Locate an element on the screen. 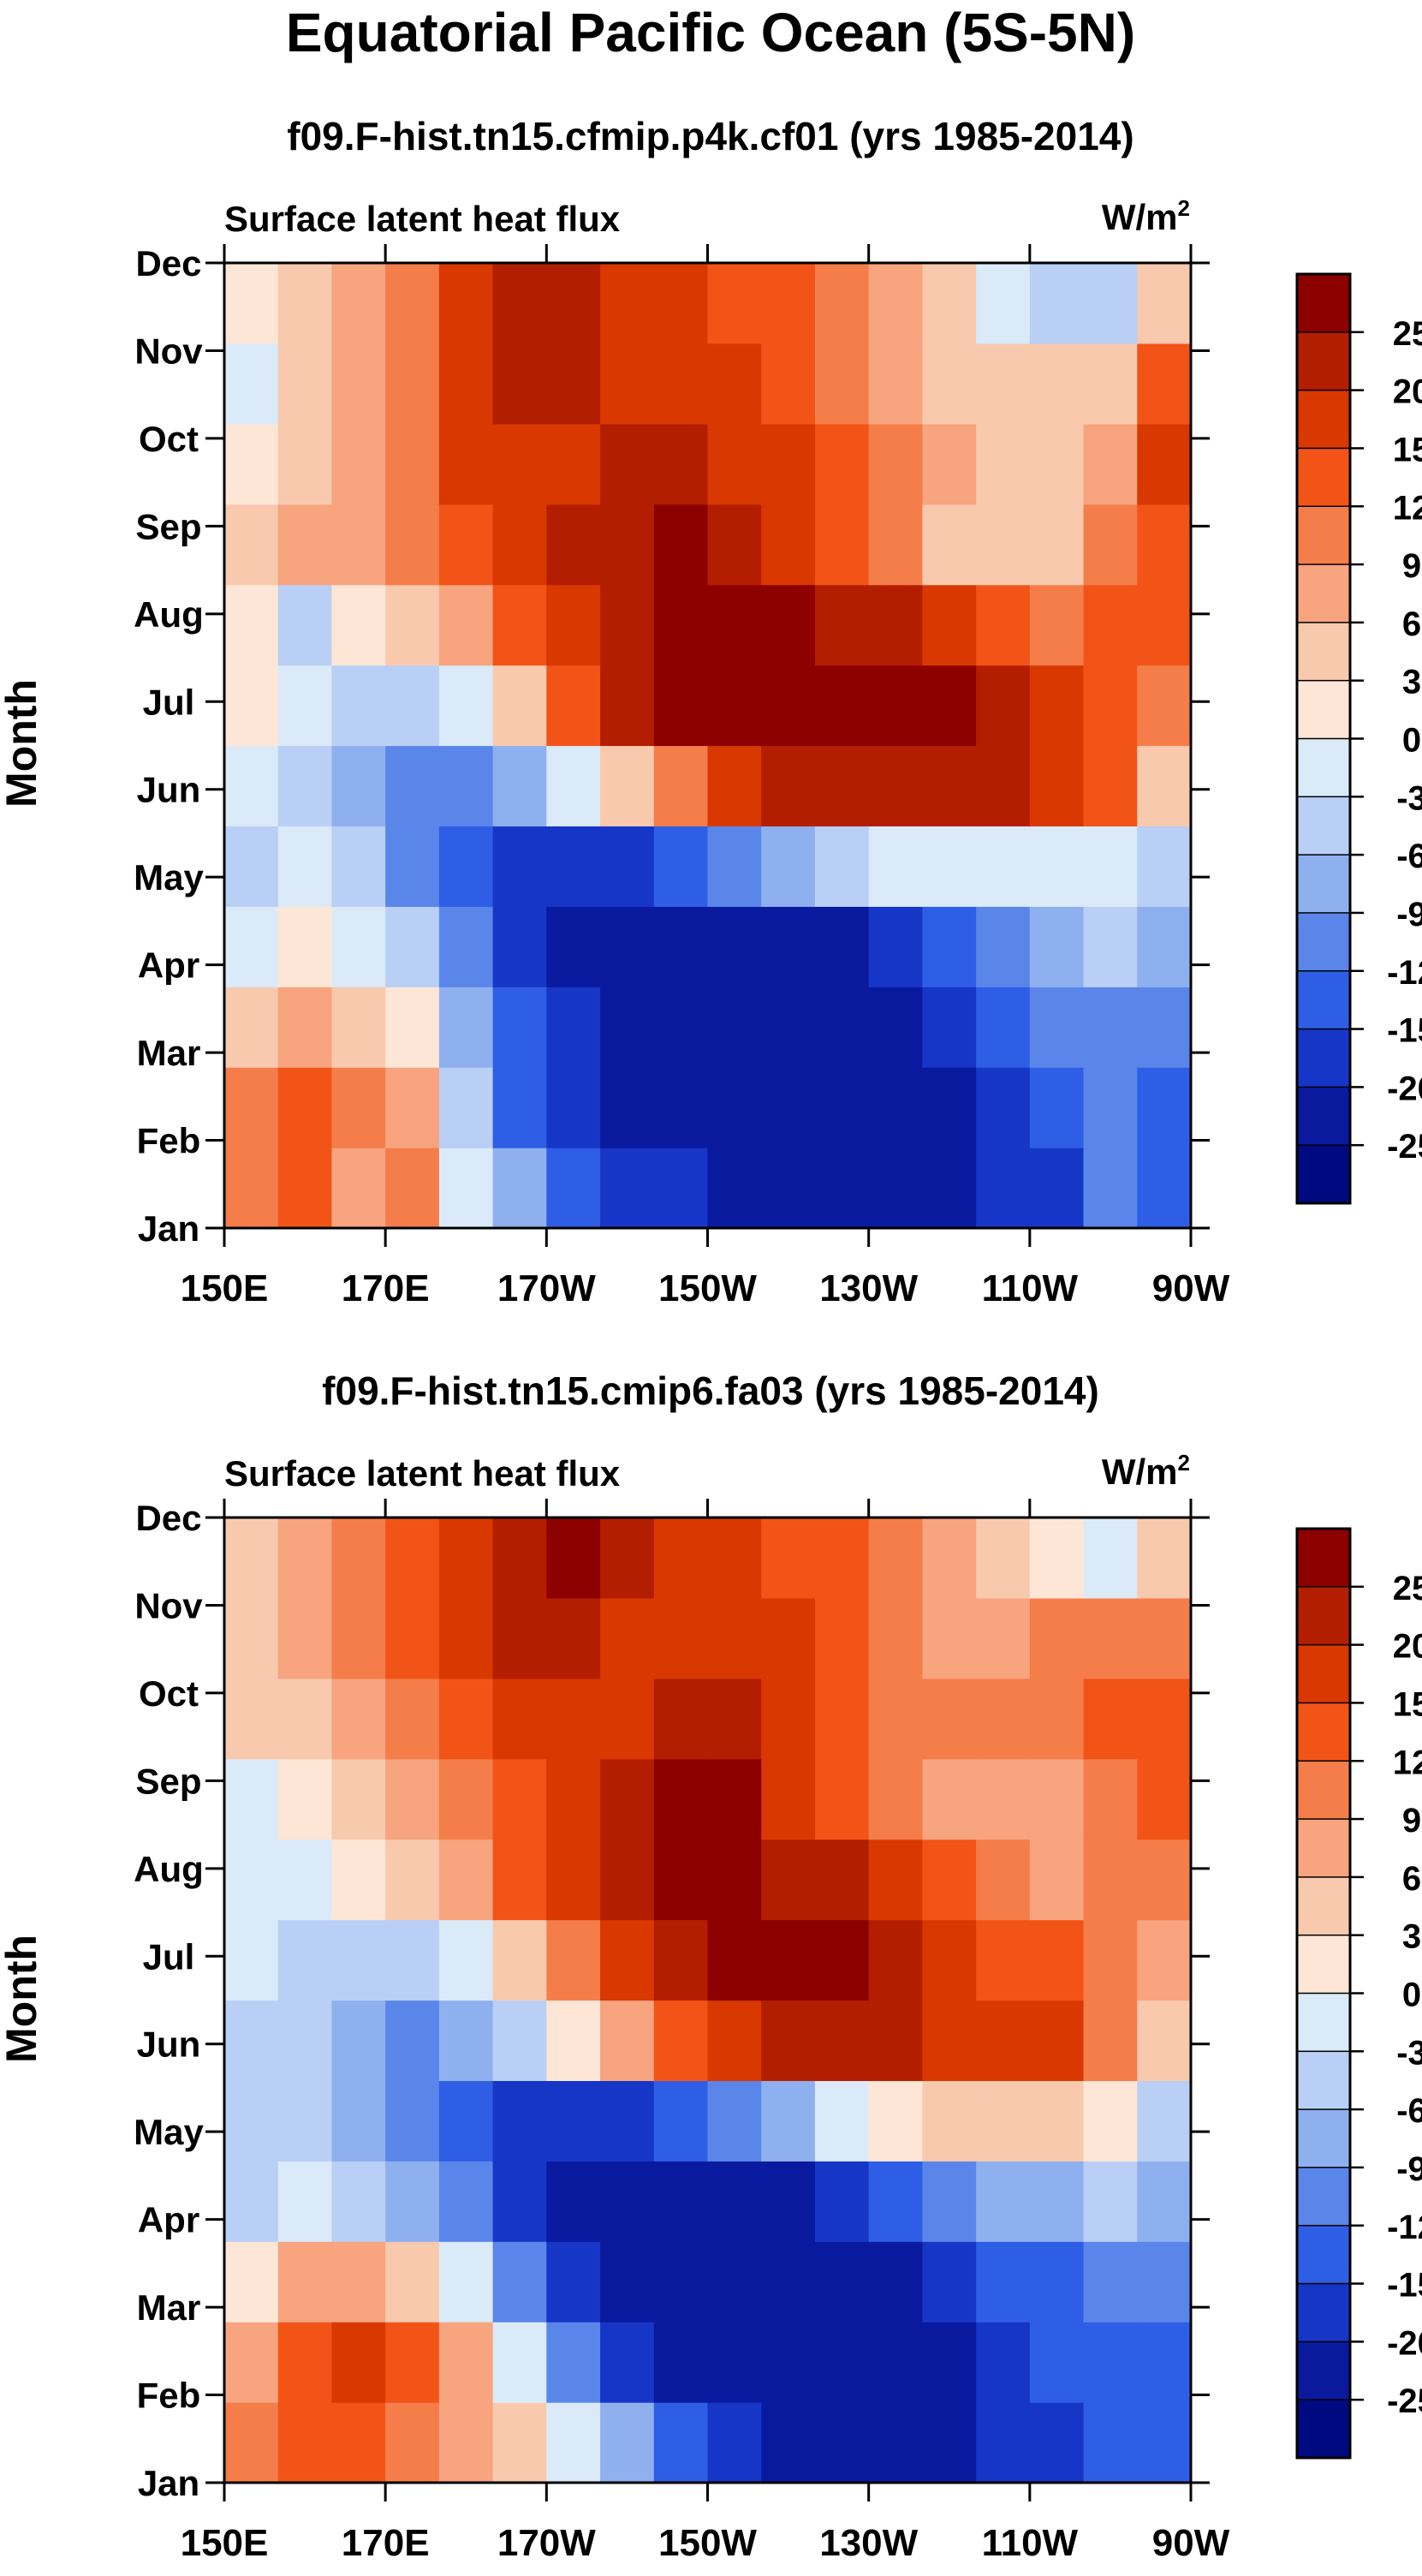 The width and height of the screenshot is (1422, 2576). panel-2-ylabel: Month is located at coordinates (22, 1999).